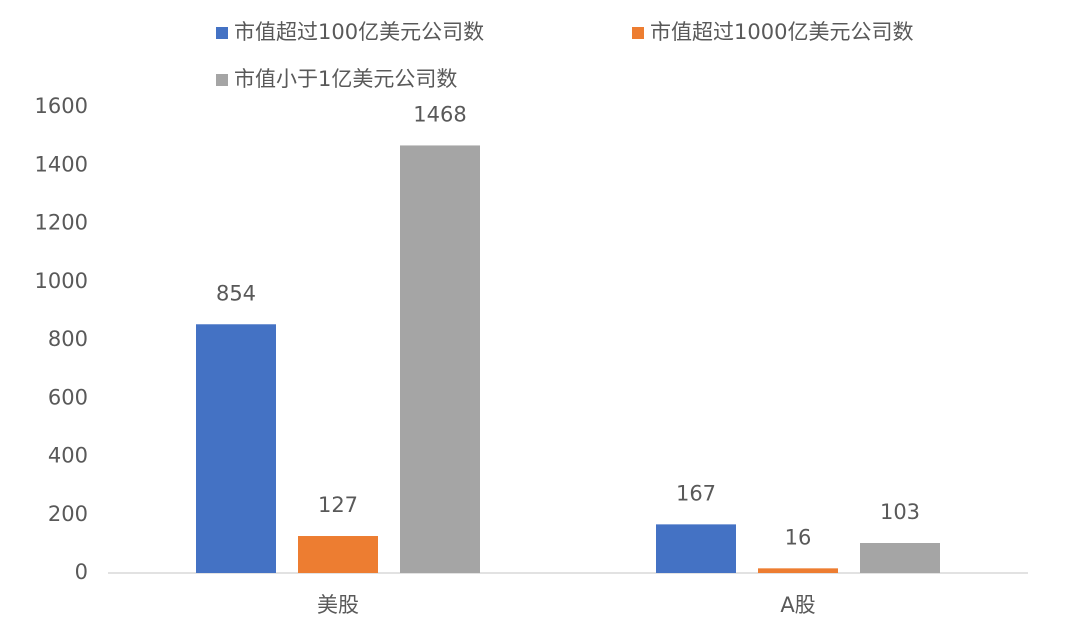  I want to click on x-tick-label: A股, so click(797, 605).